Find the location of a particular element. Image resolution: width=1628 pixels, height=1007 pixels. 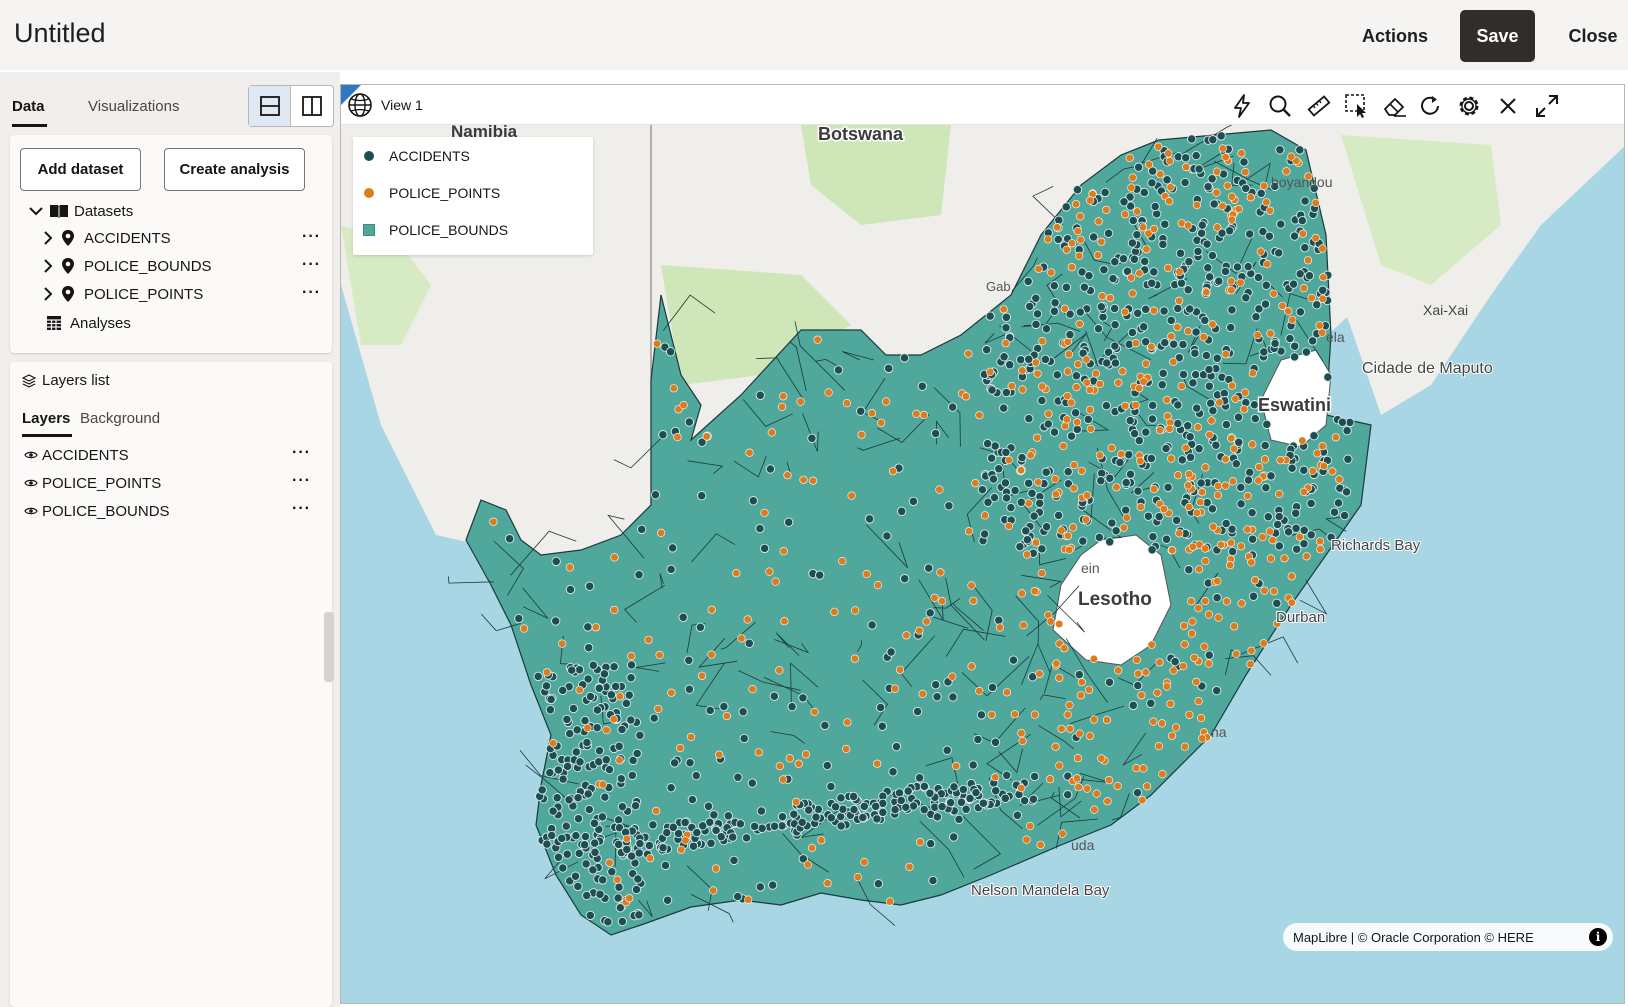

dataset-item: POLICE_POINTS is located at coordinates (122, 294).